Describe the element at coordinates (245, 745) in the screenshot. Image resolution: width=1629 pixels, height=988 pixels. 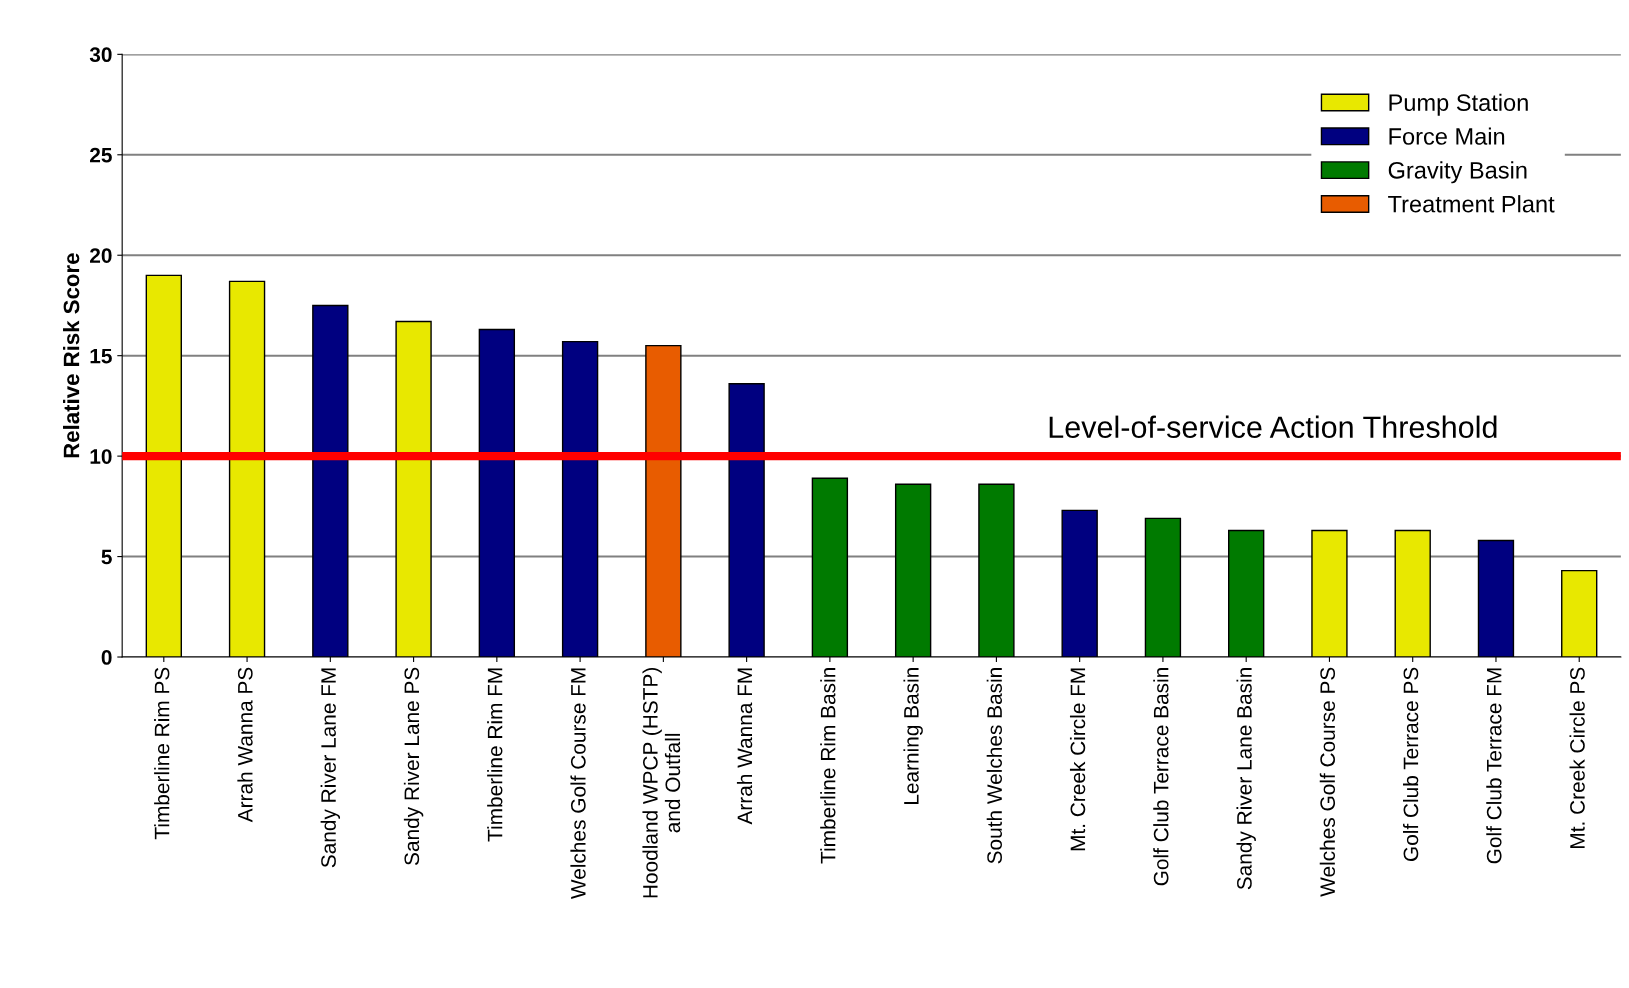
I see `x-tick-label: Arrah Wanna PS` at that location.